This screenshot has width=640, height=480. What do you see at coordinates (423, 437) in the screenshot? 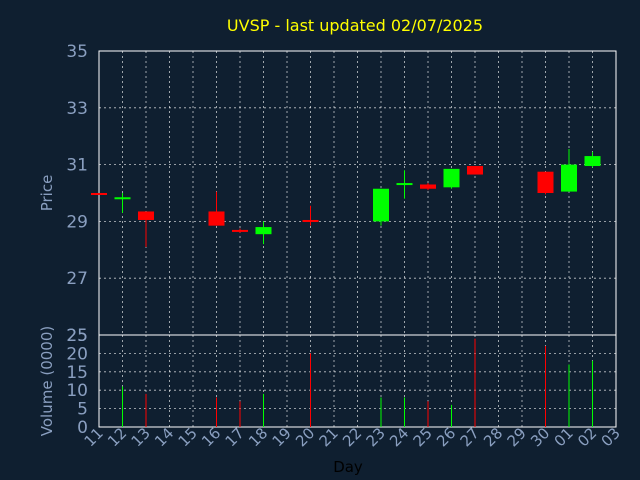
I see `x-tick-label: 25` at bounding box center [423, 437].